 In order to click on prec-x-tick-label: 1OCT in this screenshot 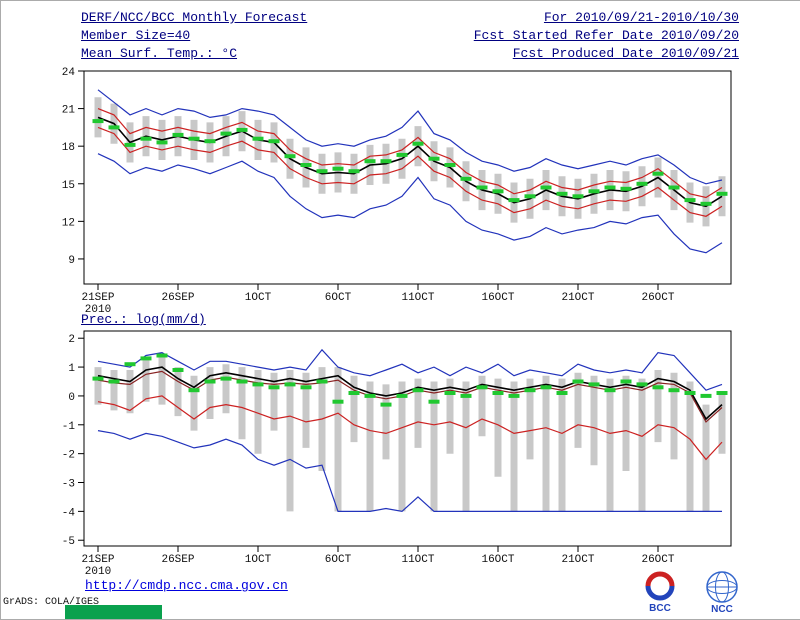, I will do `click(258, 560)`.